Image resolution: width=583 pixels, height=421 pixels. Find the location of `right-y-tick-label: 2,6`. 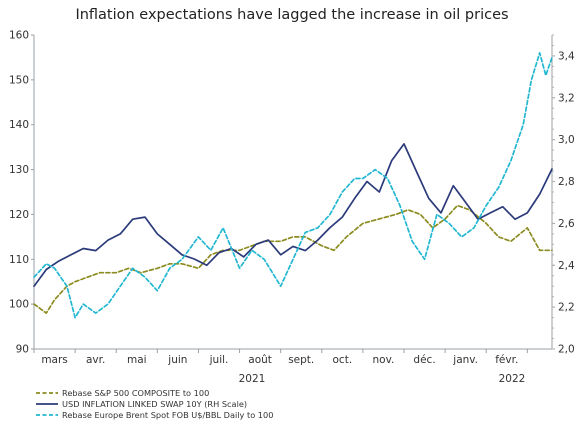

right-y-tick-label: 2,6 is located at coordinates (566, 224).